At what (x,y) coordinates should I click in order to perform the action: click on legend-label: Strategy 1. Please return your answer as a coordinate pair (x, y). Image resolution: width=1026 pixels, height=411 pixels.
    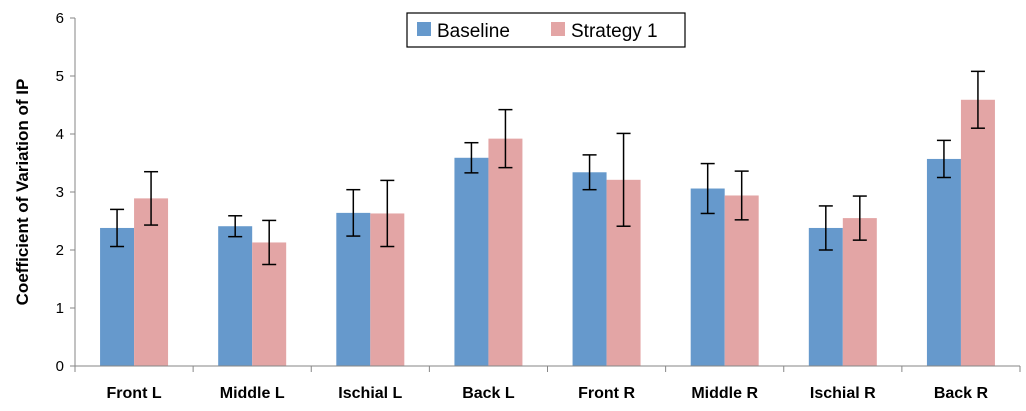
    Looking at the image, I should click on (614, 31).